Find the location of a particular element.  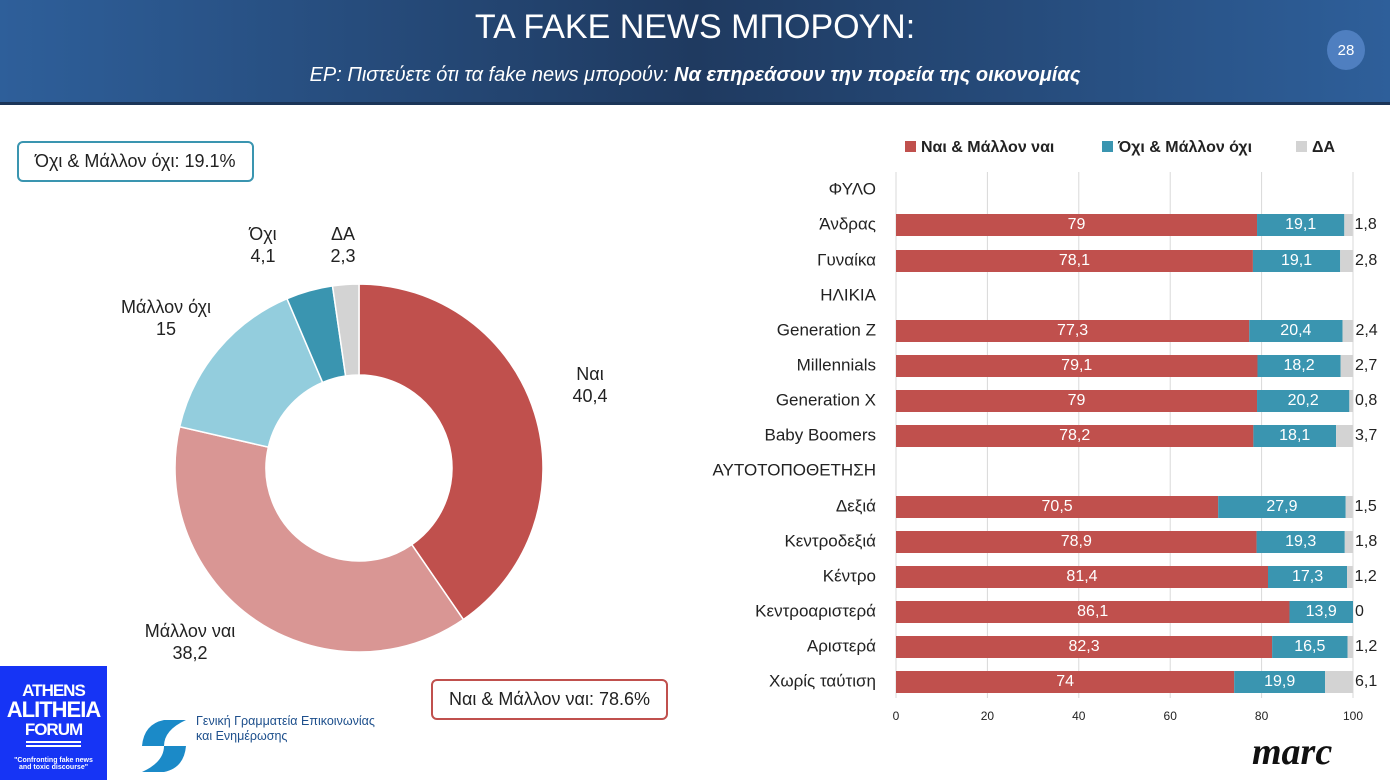

row-label: Generation Z is located at coordinates (826, 329).